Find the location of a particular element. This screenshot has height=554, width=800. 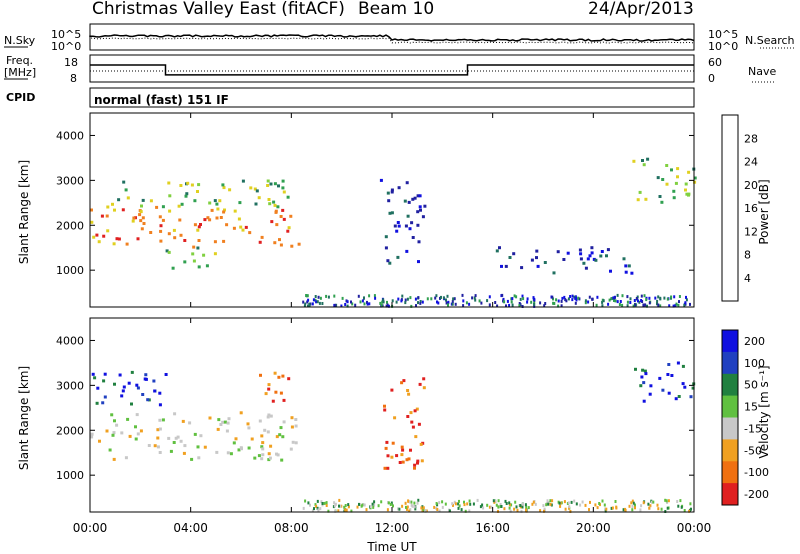

x-tick-label: 12:00 is located at coordinates (392, 528).